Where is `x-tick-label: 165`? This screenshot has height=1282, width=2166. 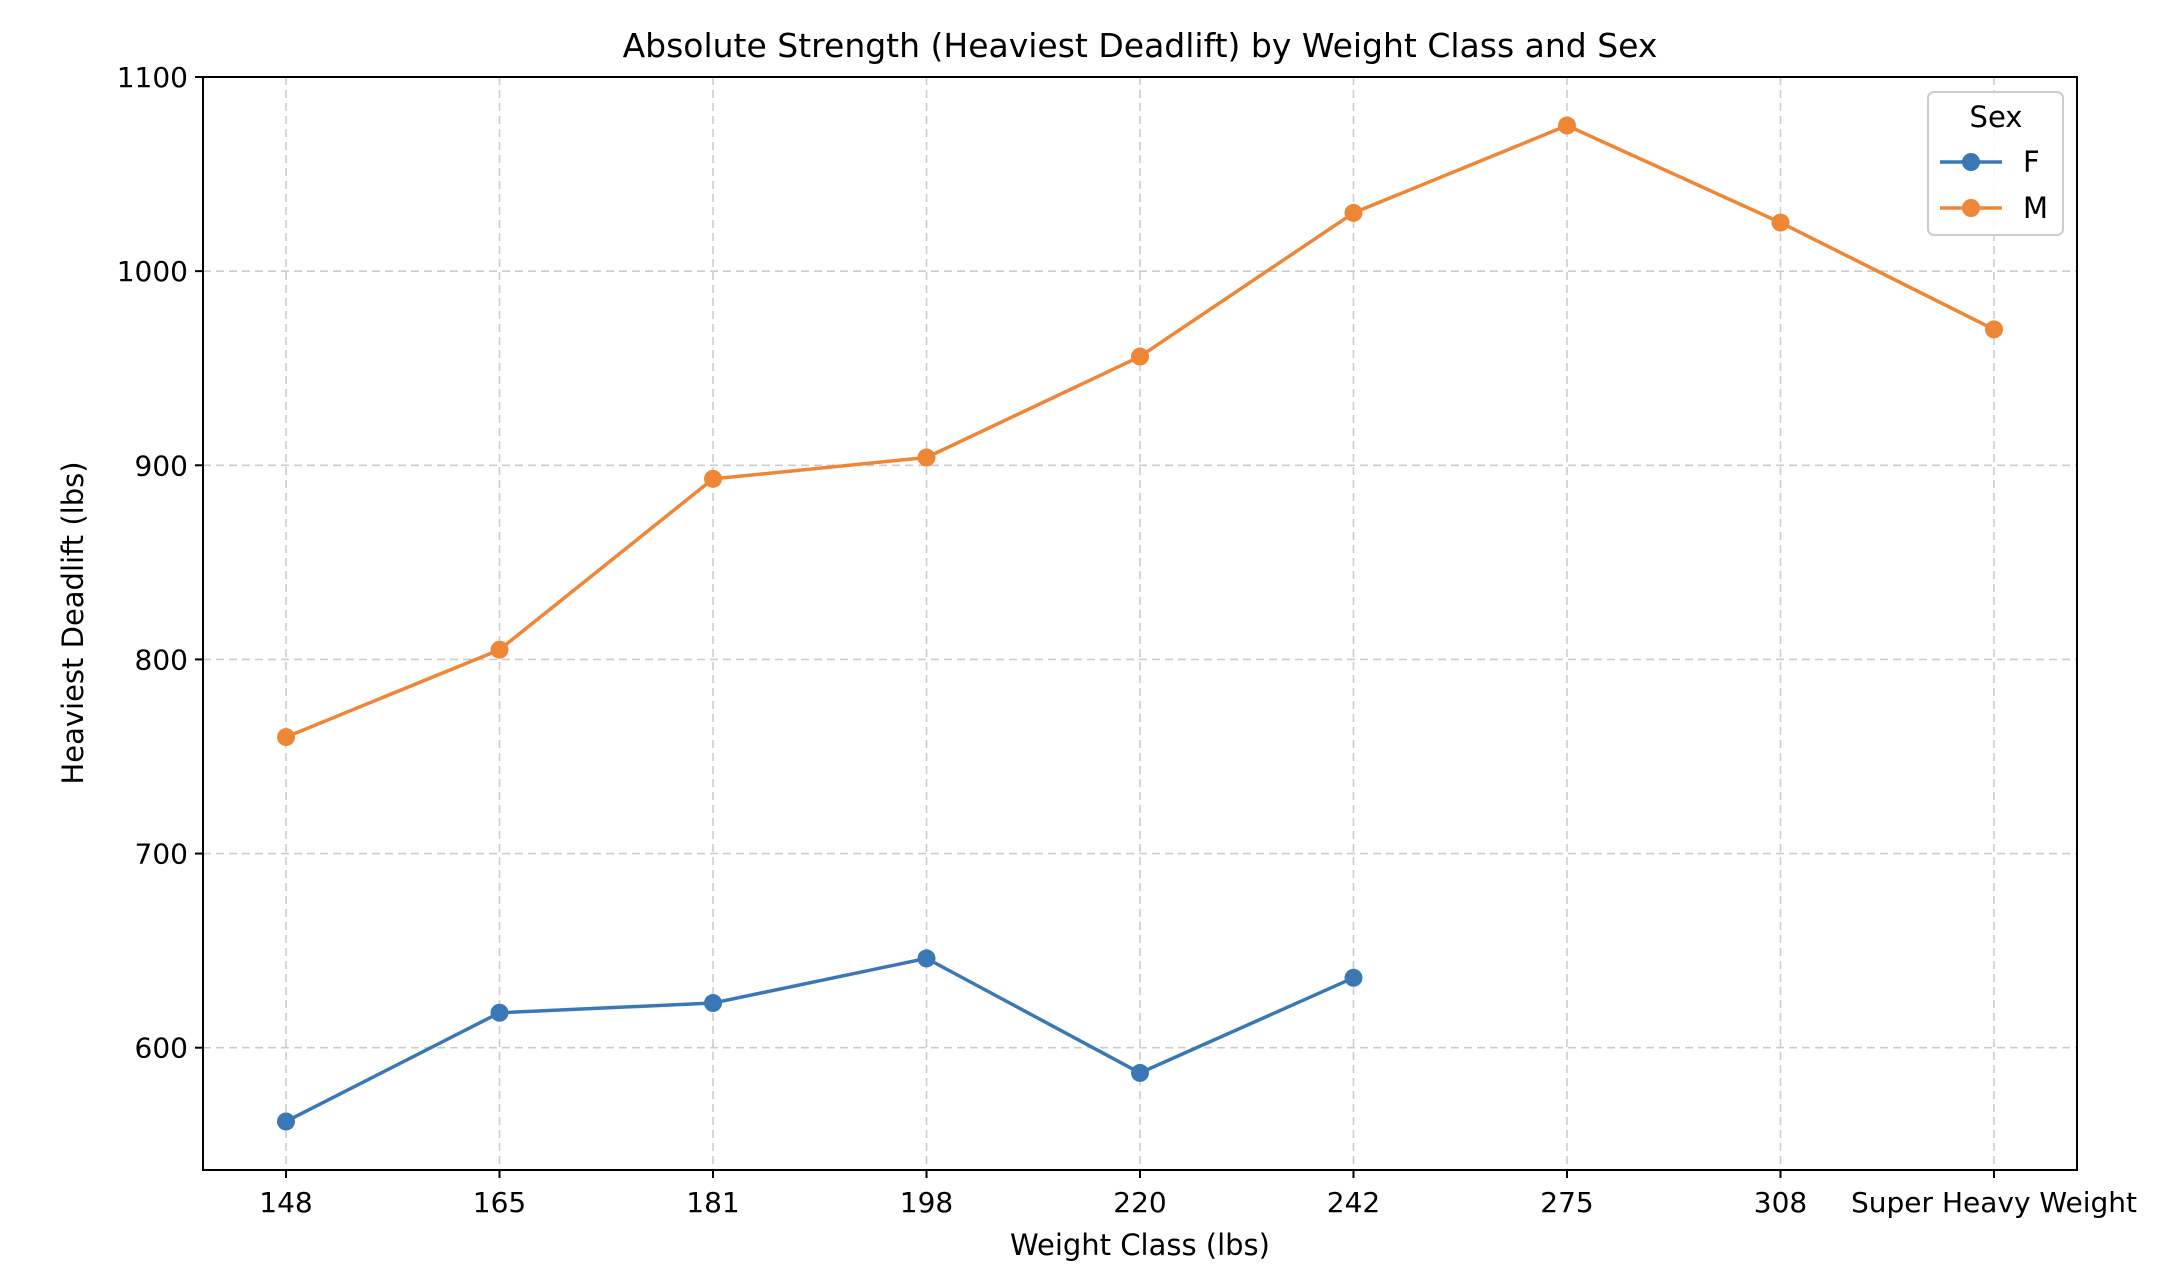
x-tick-label: 165 is located at coordinates (499, 1202).